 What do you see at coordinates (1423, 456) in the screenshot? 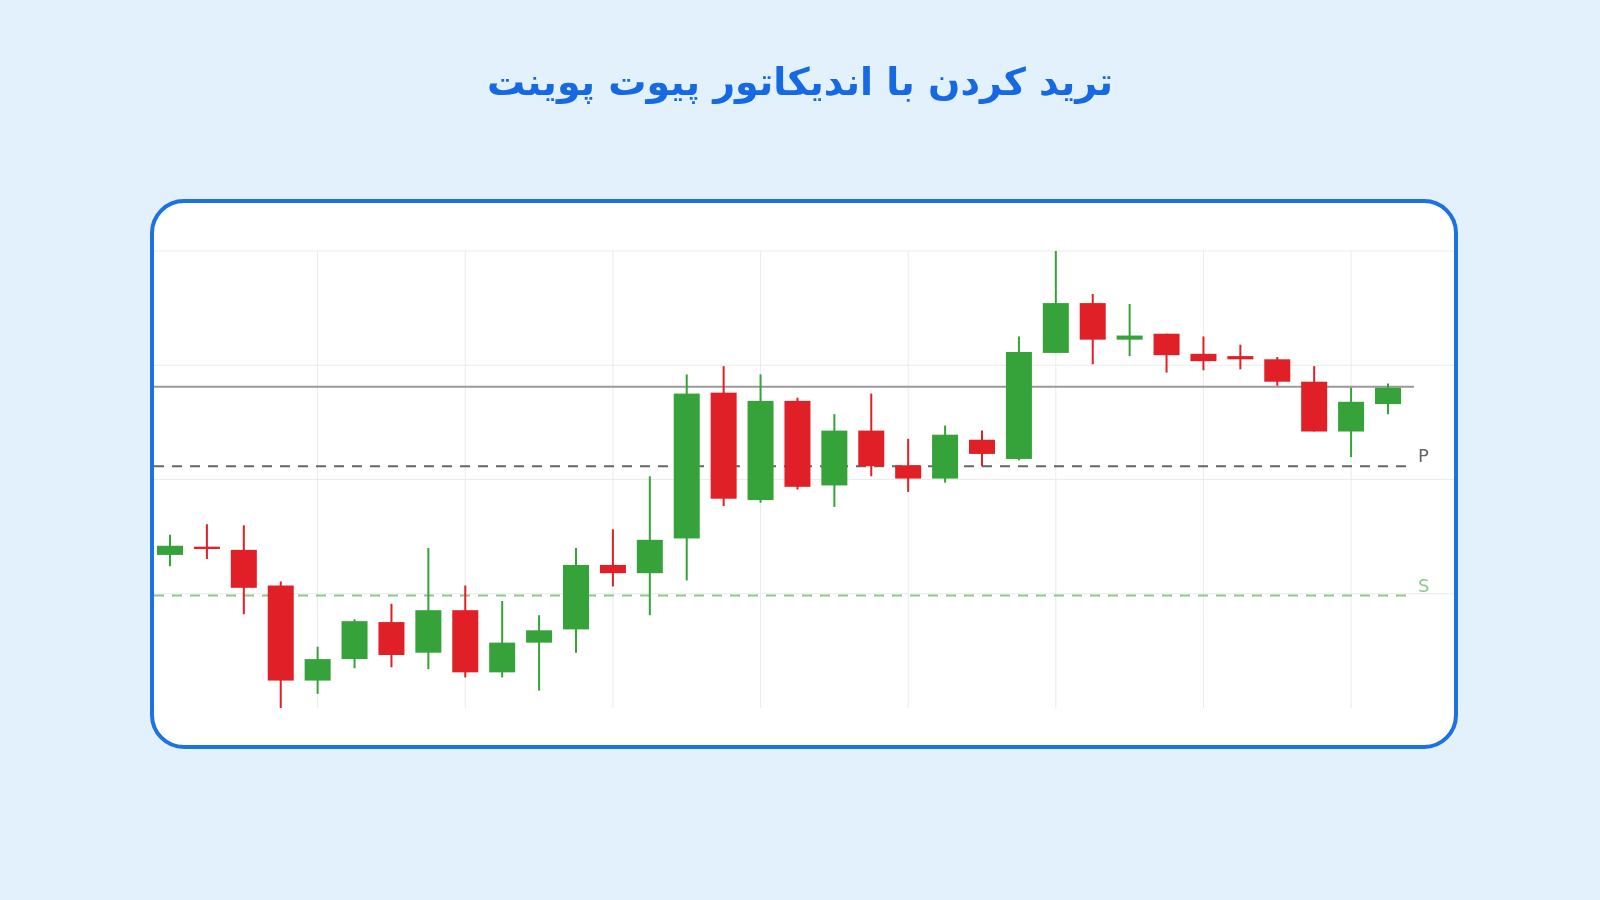
I see `ref-line-label: P` at bounding box center [1423, 456].